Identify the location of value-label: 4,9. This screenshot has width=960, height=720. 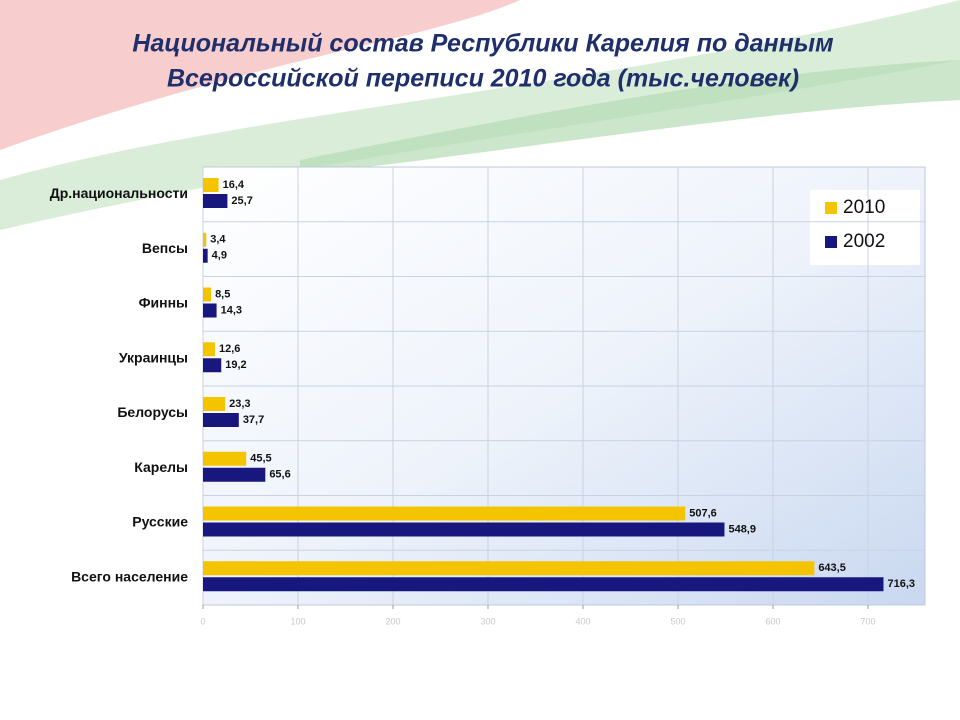
(219, 256).